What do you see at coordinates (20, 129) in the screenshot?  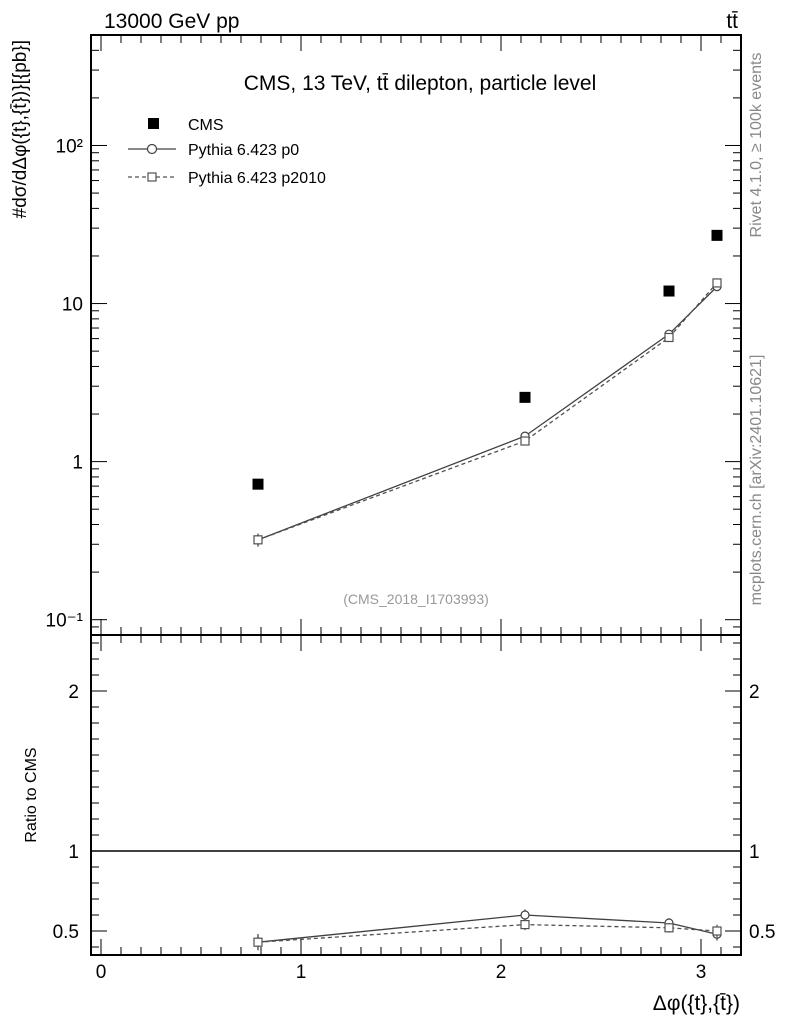 I see `main-y-axis-label: #dσ/dΔφ({t},{t̄})}[{pb}]` at bounding box center [20, 129].